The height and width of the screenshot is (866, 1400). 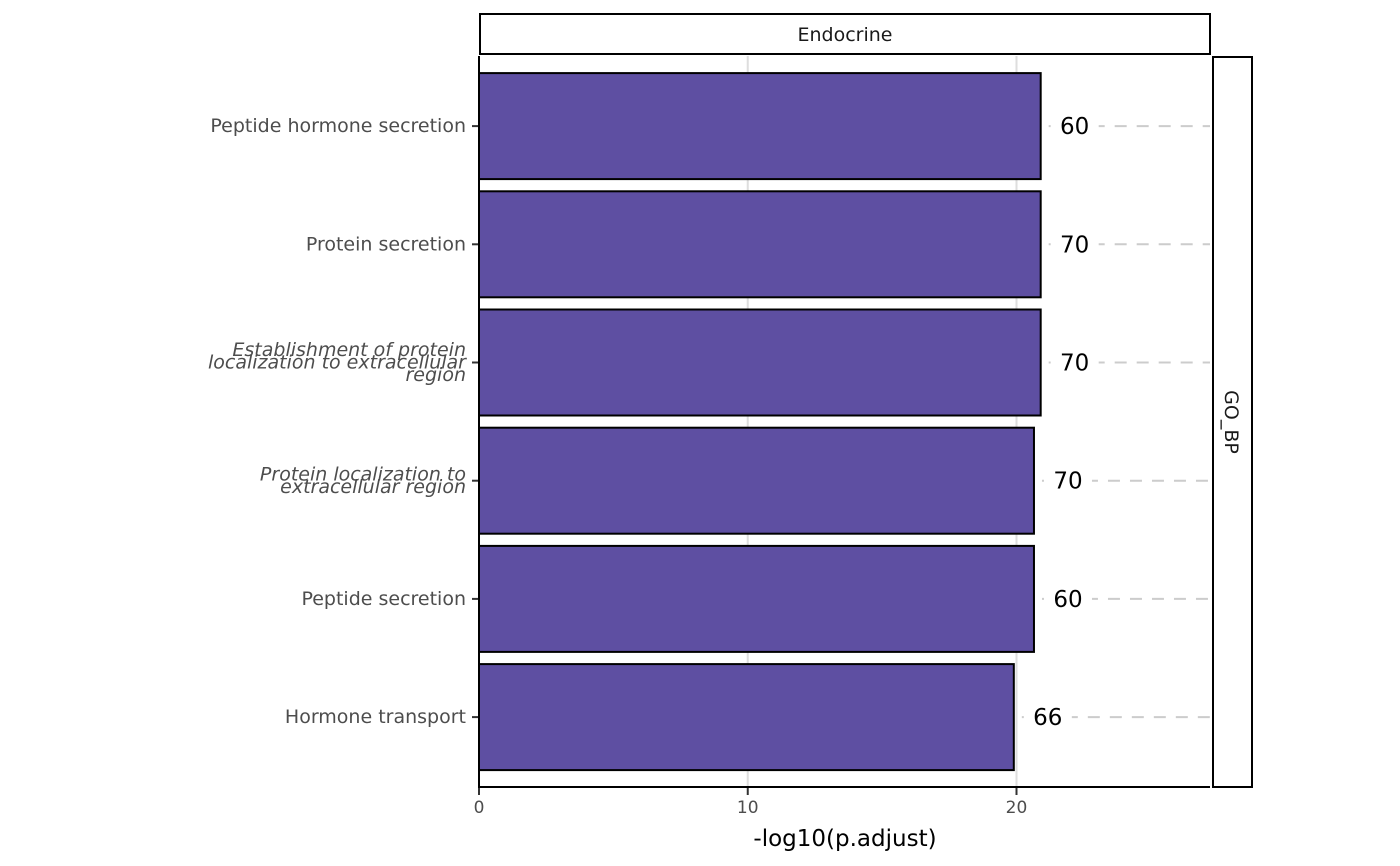 I want to click on y-category-label: Peptide secretion, so click(x=383, y=599).